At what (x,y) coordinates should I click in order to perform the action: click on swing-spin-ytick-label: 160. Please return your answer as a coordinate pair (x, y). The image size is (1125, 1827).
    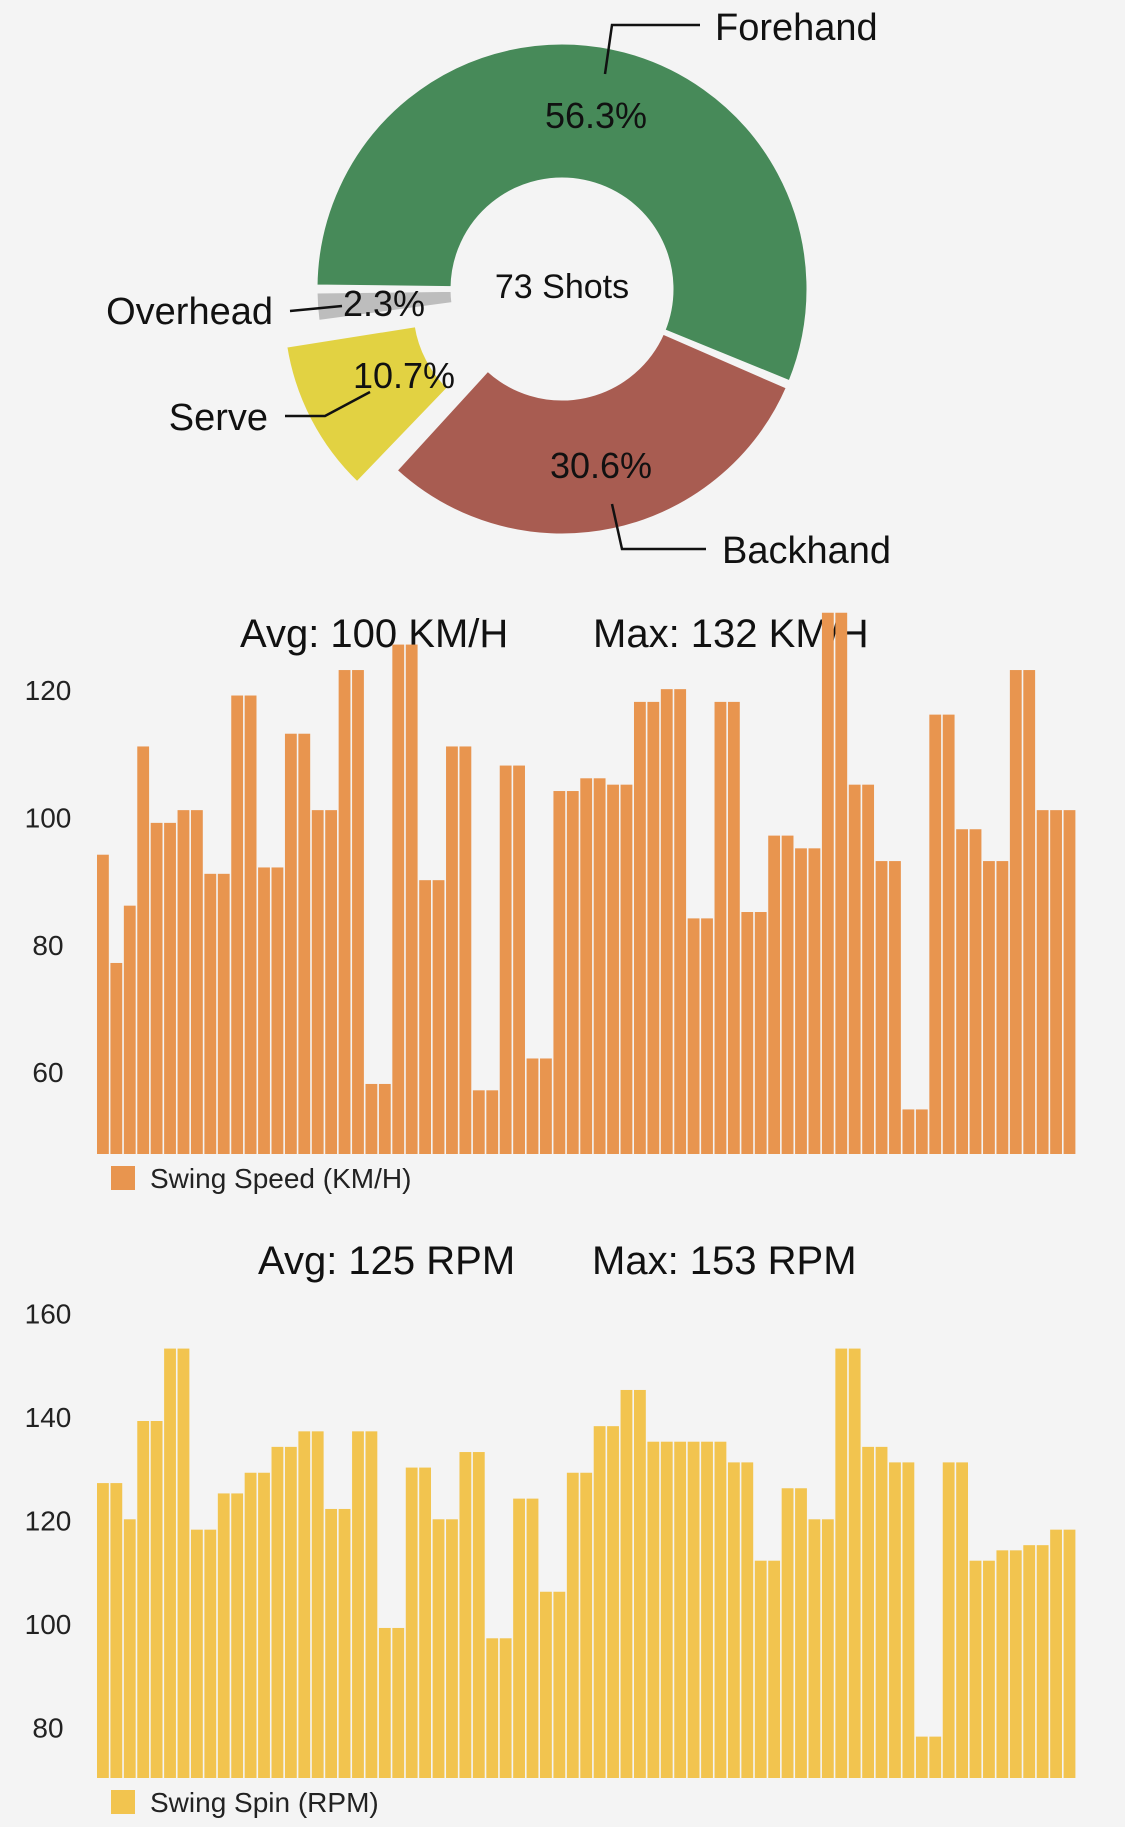
    Looking at the image, I should click on (48, 1313).